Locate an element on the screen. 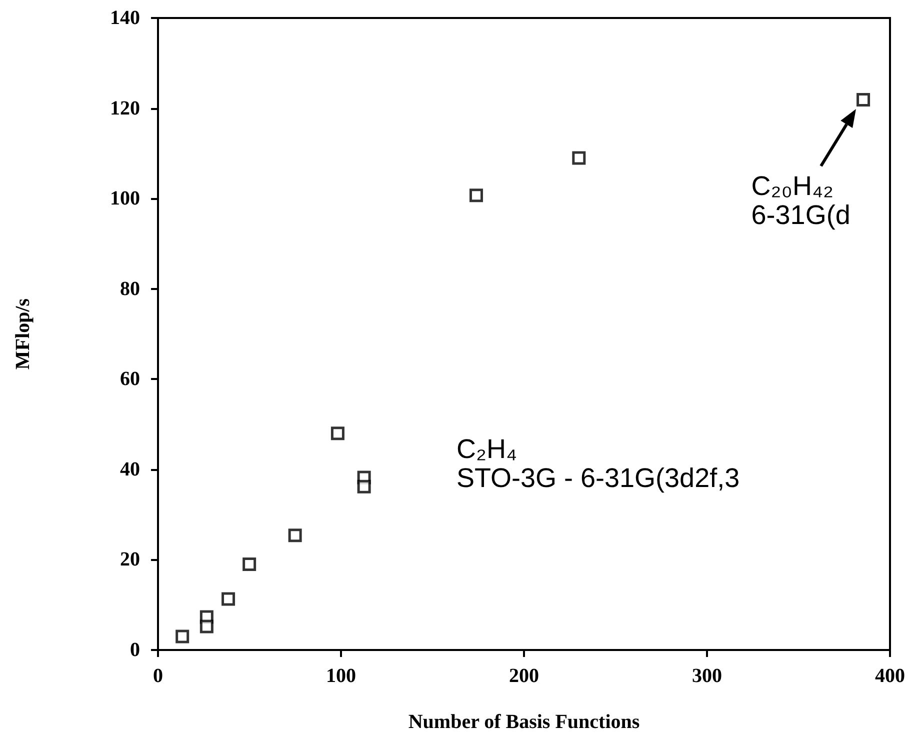  annotation: C₂₀H₄₂ 6-31G(d is located at coordinates (800, 200).